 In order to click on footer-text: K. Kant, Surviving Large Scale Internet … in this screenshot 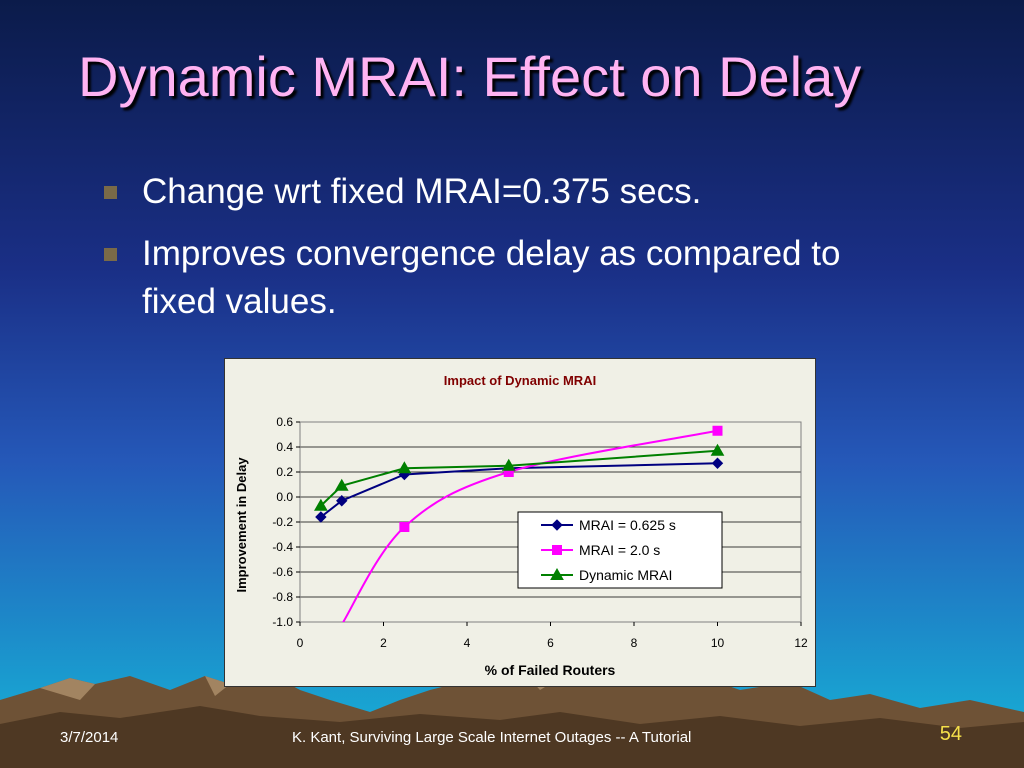, I will do `click(492, 737)`.